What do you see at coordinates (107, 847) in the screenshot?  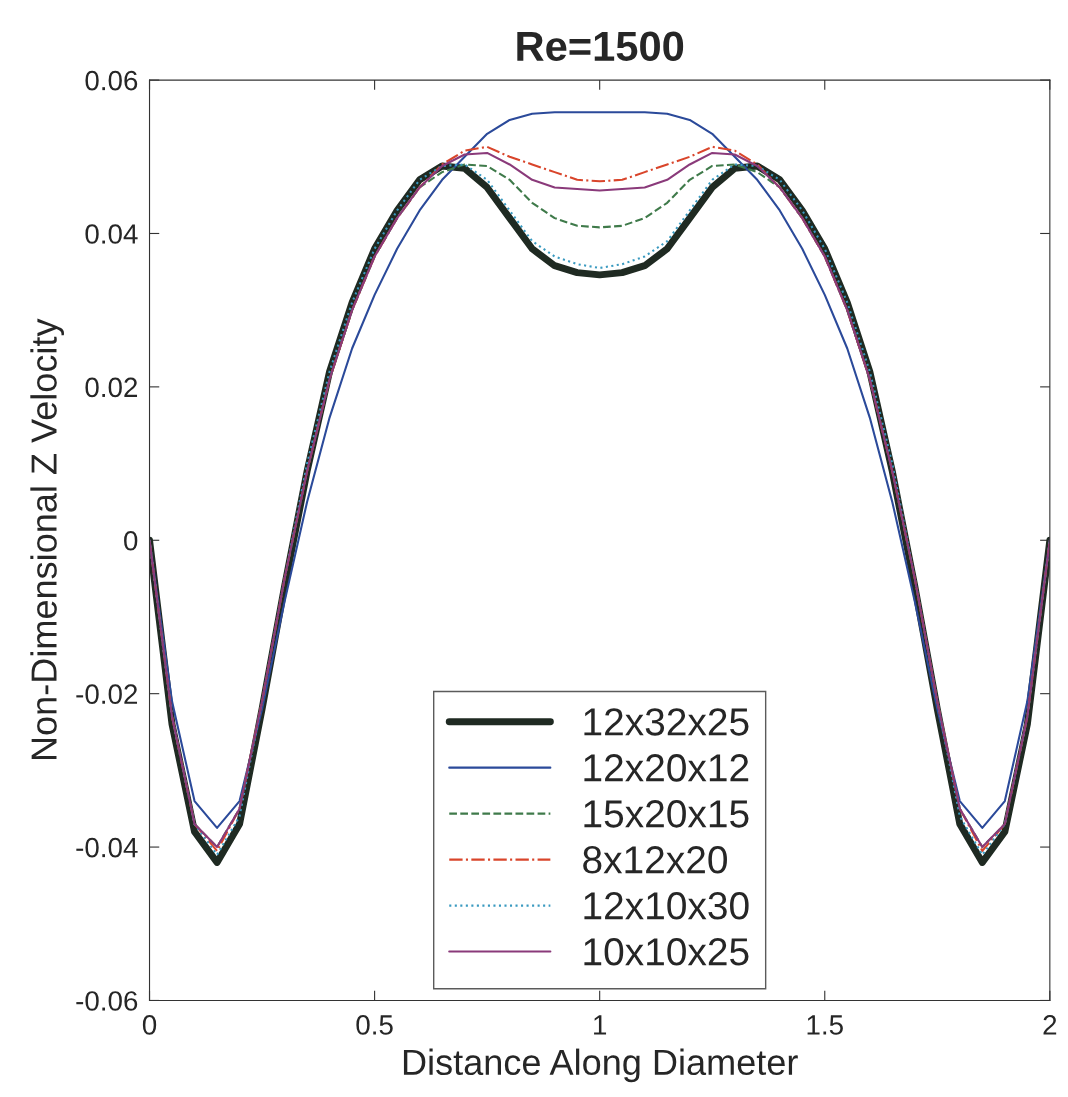 I see `y-tick-label: -0.04` at bounding box center [107, 847].